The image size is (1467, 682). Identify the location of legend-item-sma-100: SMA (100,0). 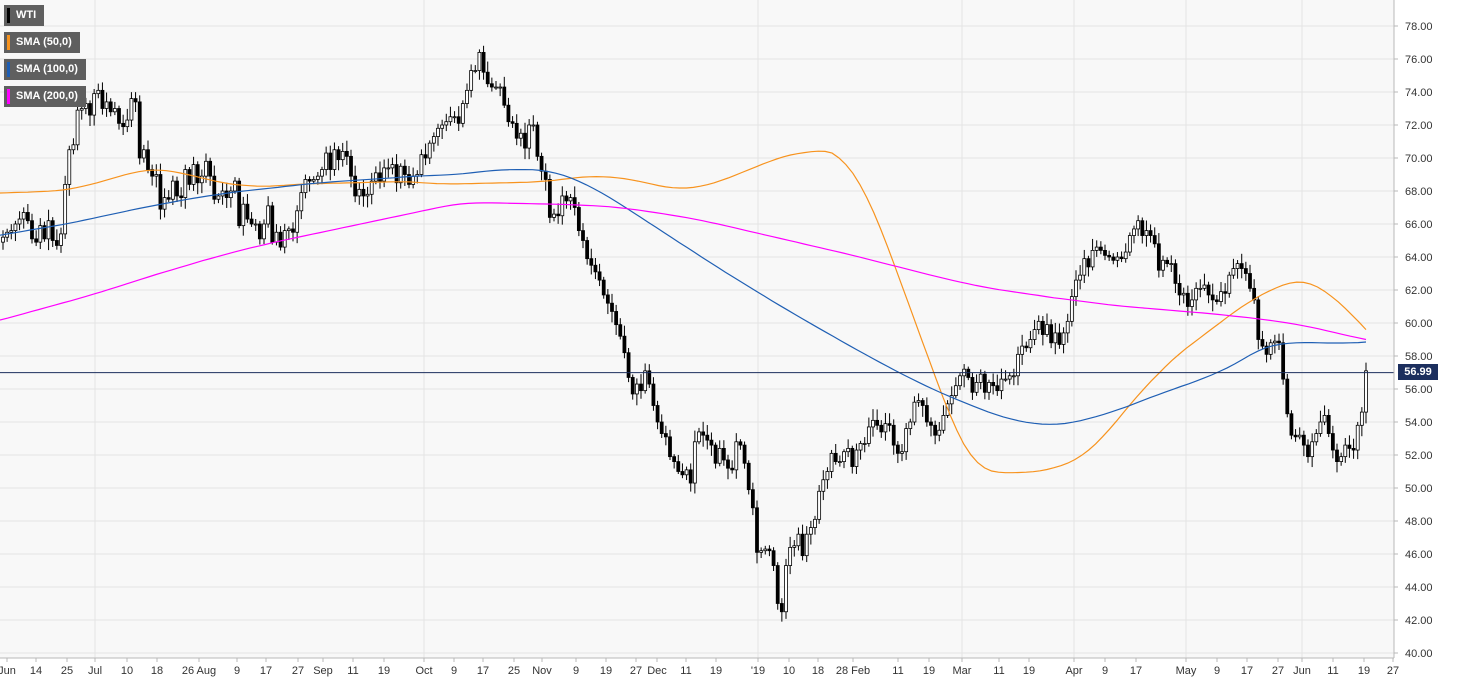
(45, 69).